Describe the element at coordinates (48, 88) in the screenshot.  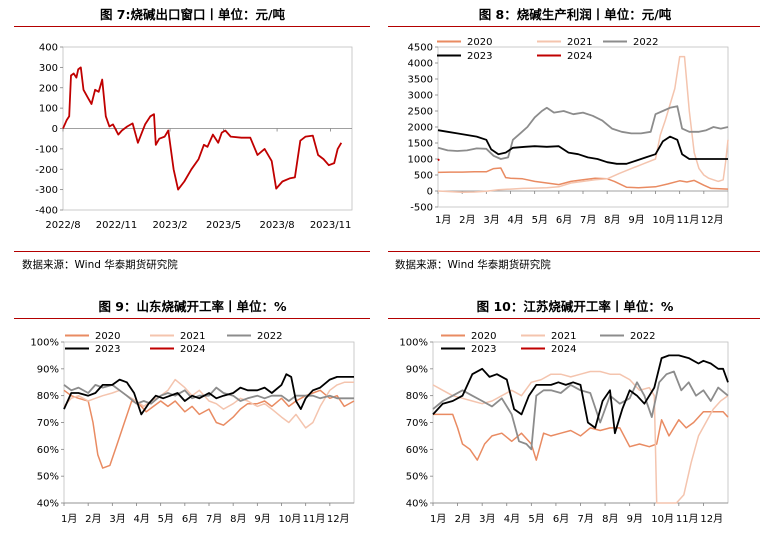
I see `y-tick-label: 200` at that location.